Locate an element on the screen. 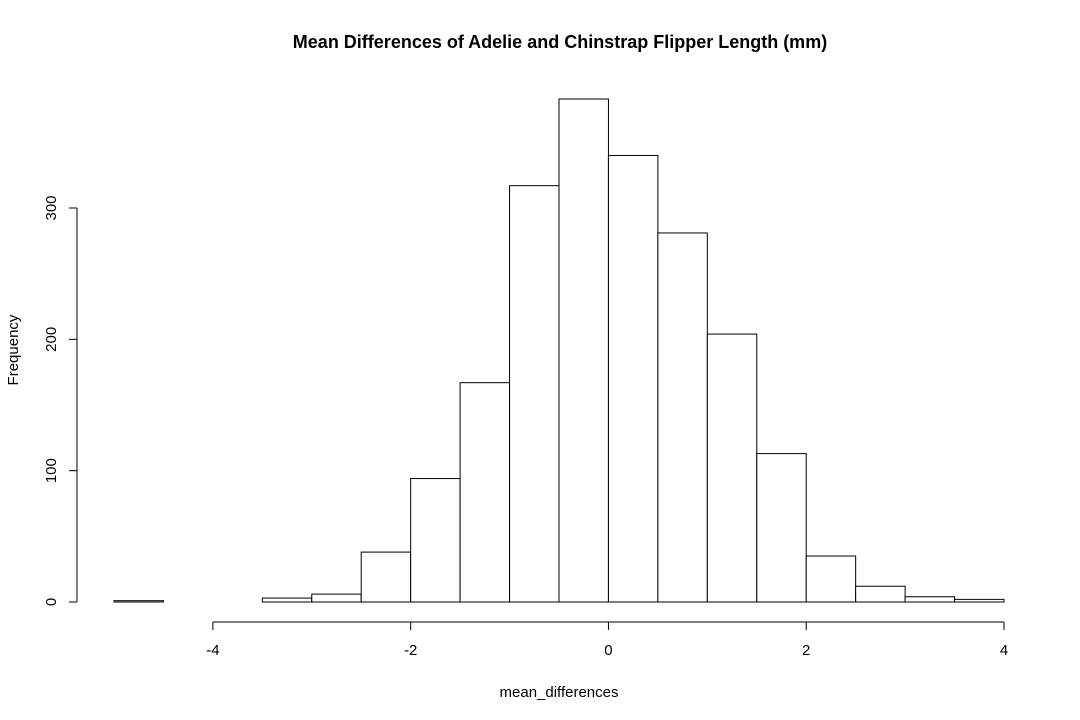 The height and width of the screenshot is (720, 1080). x-tick-label: -2 is located at coordinates (410, 650).